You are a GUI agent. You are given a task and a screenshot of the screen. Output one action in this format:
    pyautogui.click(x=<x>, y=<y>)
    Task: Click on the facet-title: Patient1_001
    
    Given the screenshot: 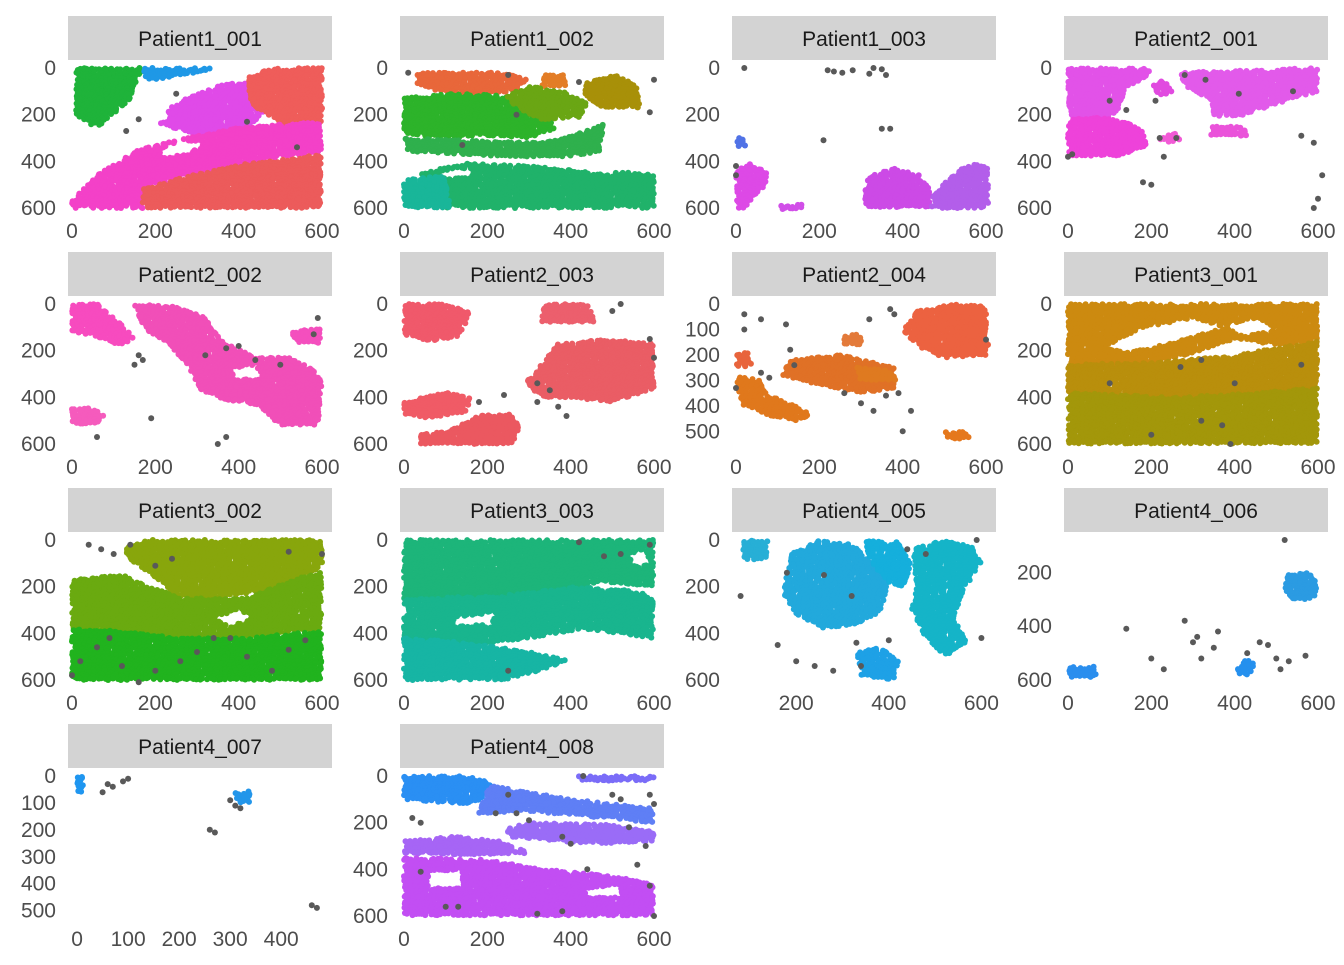 What is the action you would take?
    pyautogui.click(x=200, y=39)
    